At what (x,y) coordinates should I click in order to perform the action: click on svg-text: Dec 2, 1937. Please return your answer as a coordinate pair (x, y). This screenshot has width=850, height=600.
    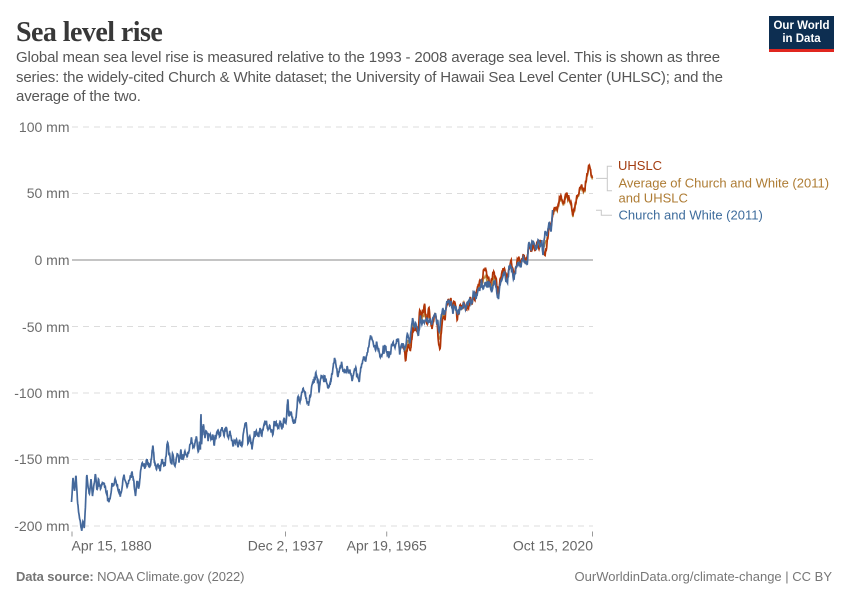
    Looking at the image, I should click on (286, 546).